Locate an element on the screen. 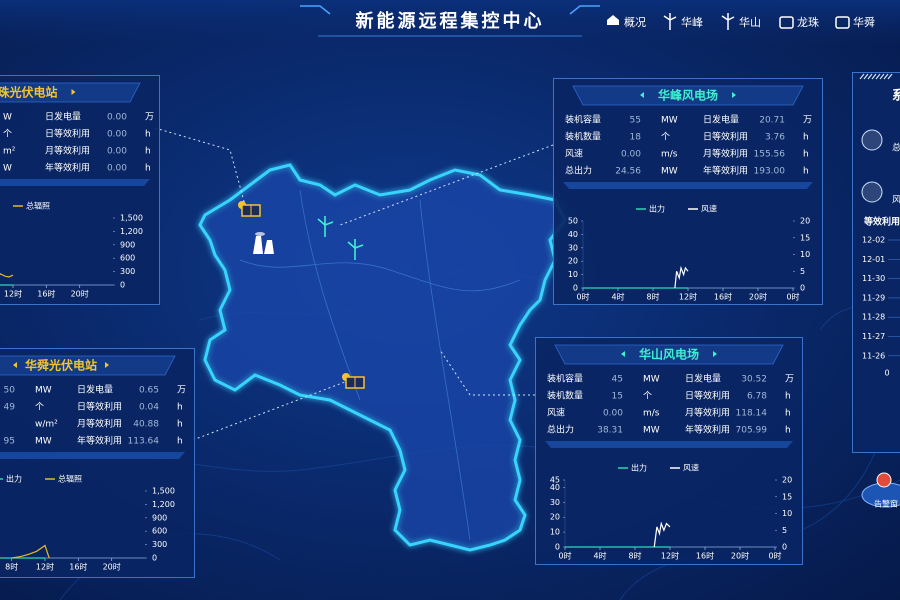  page-title: 新能源远程集控中心 is located at coordinates (450, 21).